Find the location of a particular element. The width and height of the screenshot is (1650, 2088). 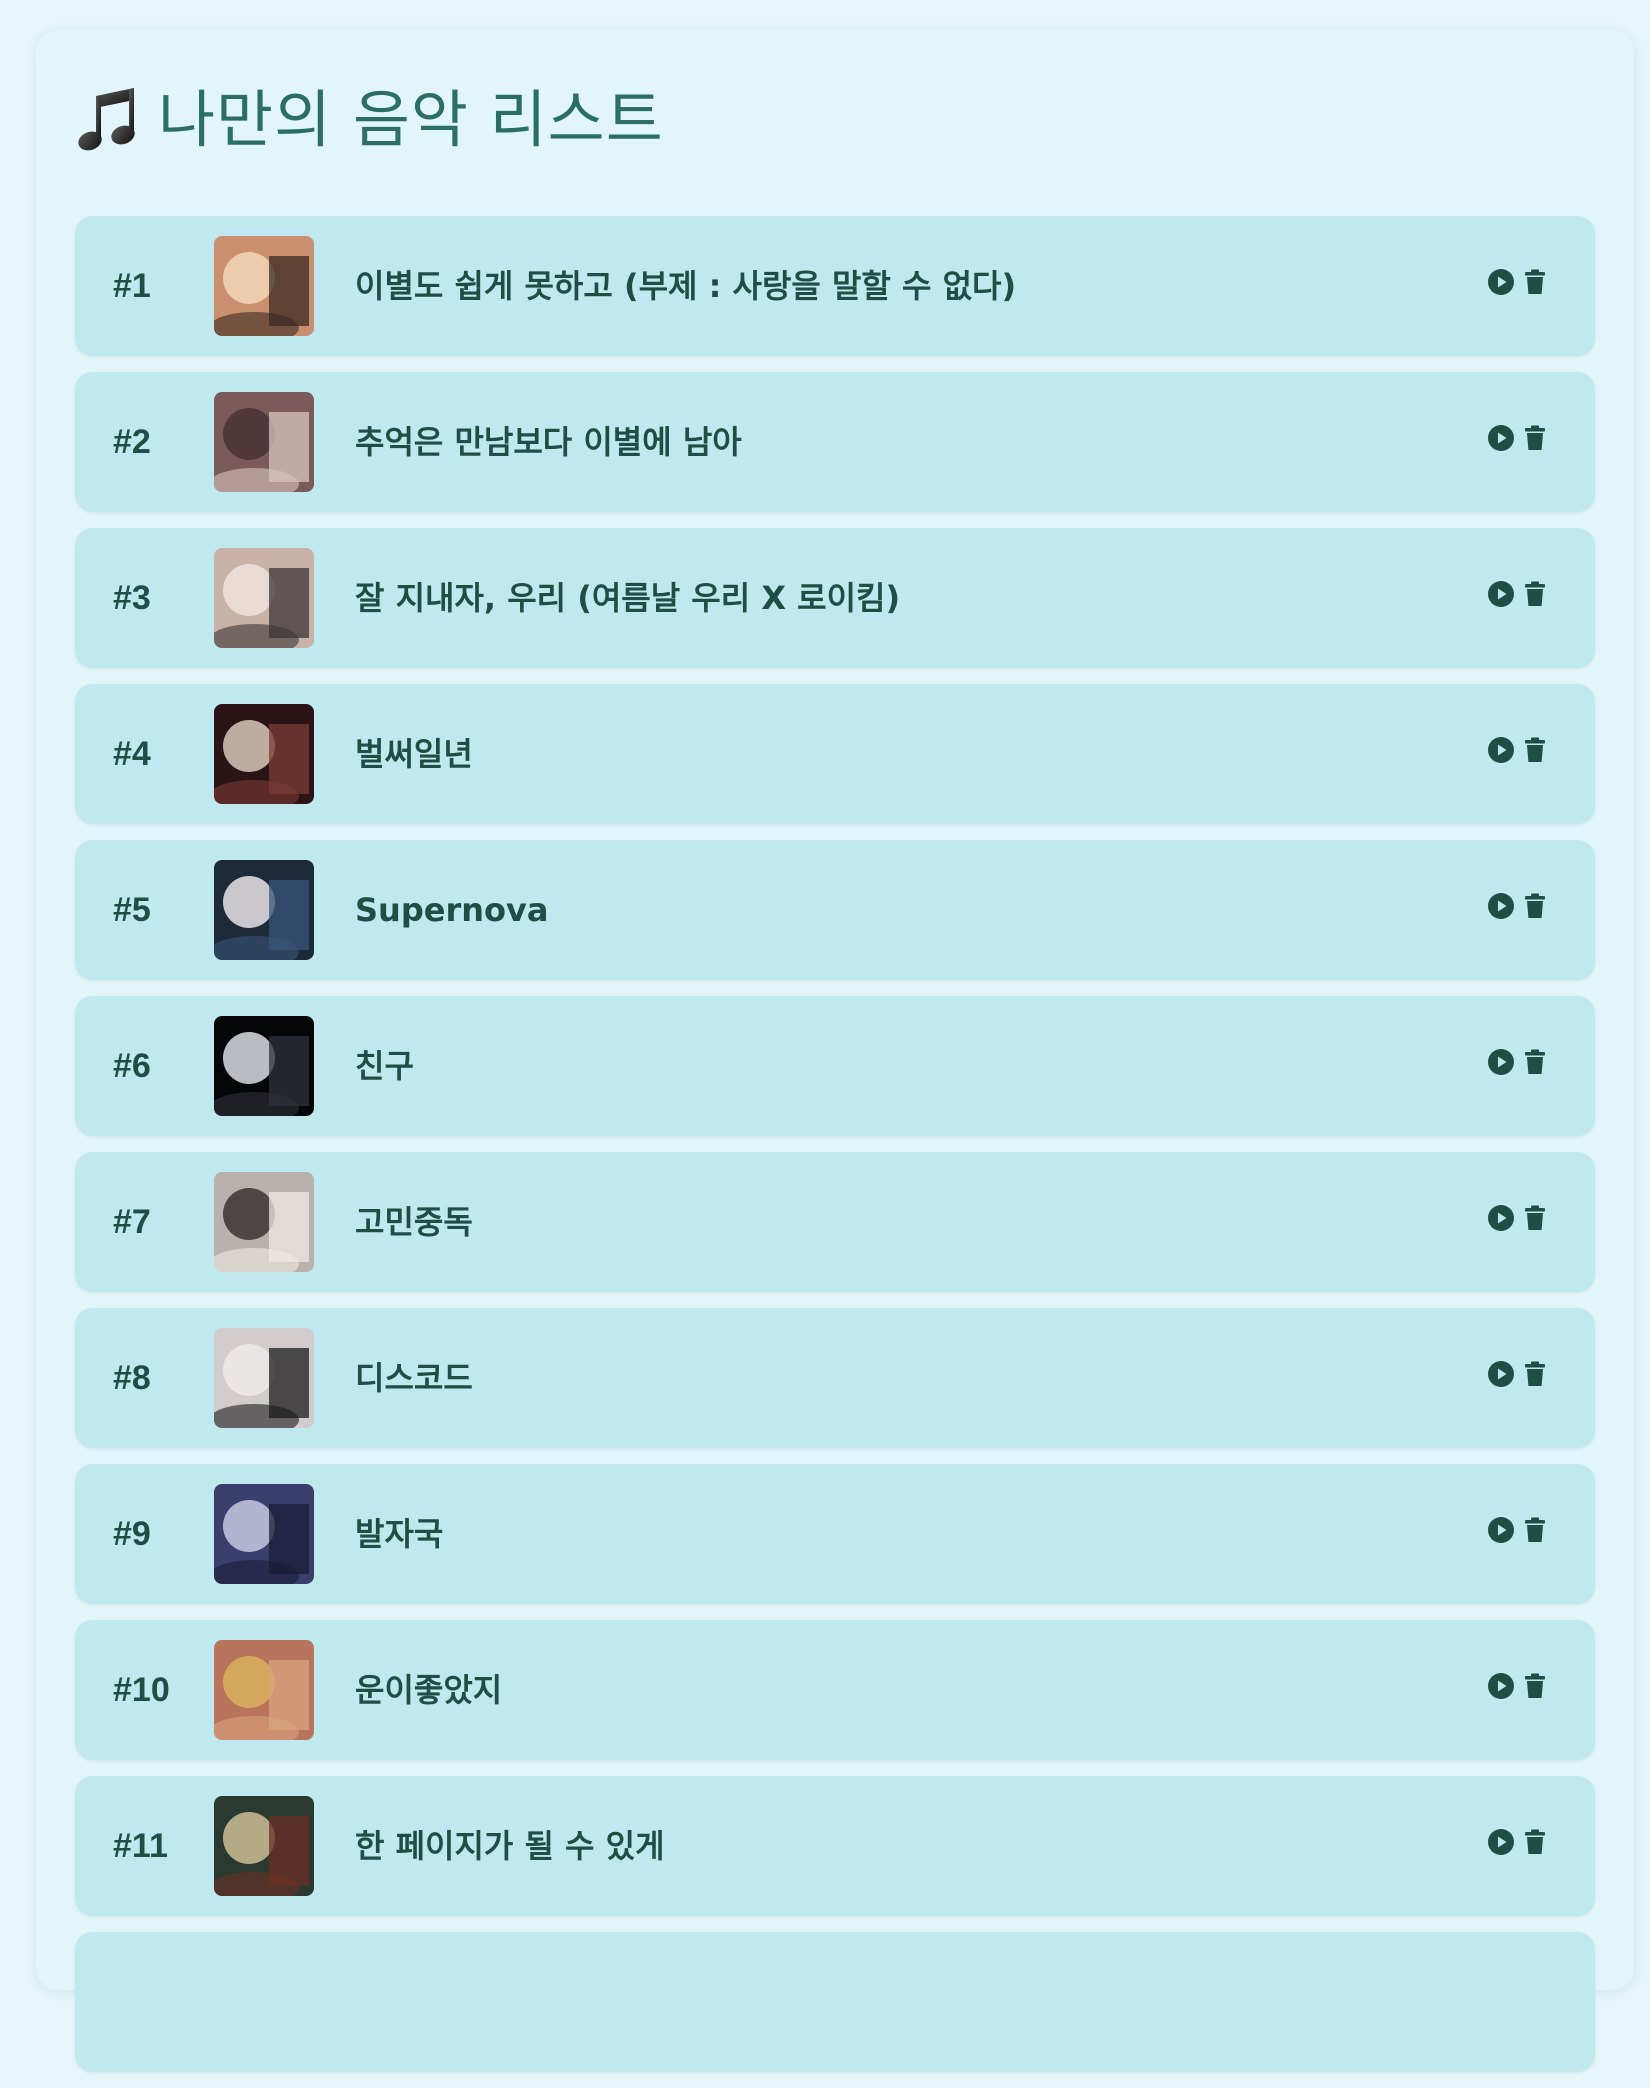

song-row: #2 추억은 만남보다 이별에 남아 is located at coordinates (835, 442).